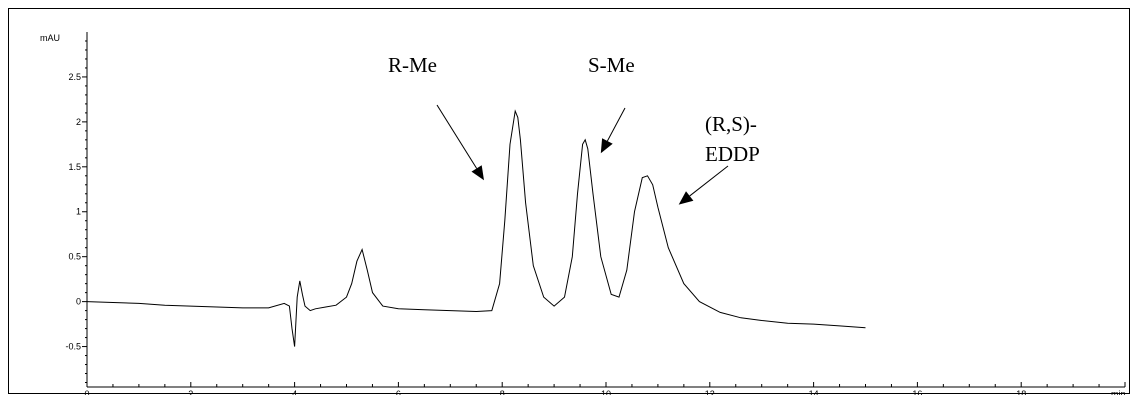 The height and width of the screenshot is (395, 1136). What do you see at coordinates (74, 257) in the screenshot?
I see `y-tick-label: 0.5` at bounding box center [74, 257].